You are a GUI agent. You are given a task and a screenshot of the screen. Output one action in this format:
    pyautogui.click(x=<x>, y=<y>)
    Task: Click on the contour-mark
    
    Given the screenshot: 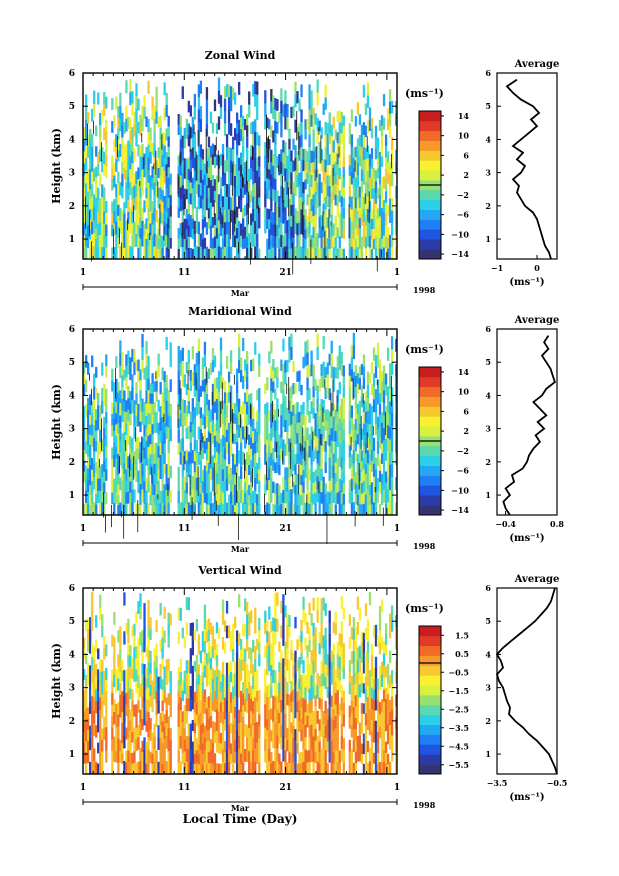 What is the action you would take?
    pyautogui.click(x=248, y=208)
    